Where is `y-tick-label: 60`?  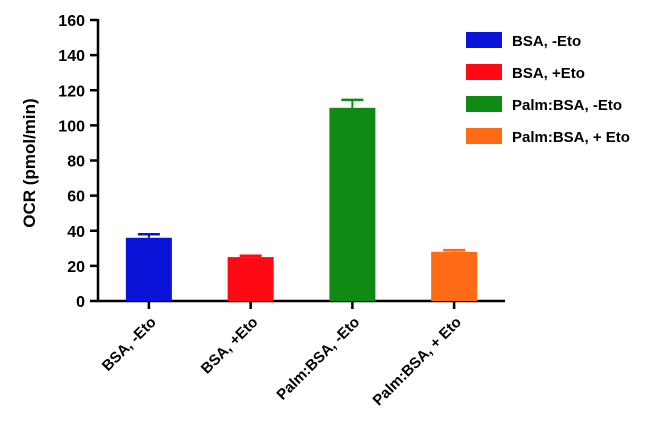 y-tick-label: 60 is located at coordinates (76, 197).